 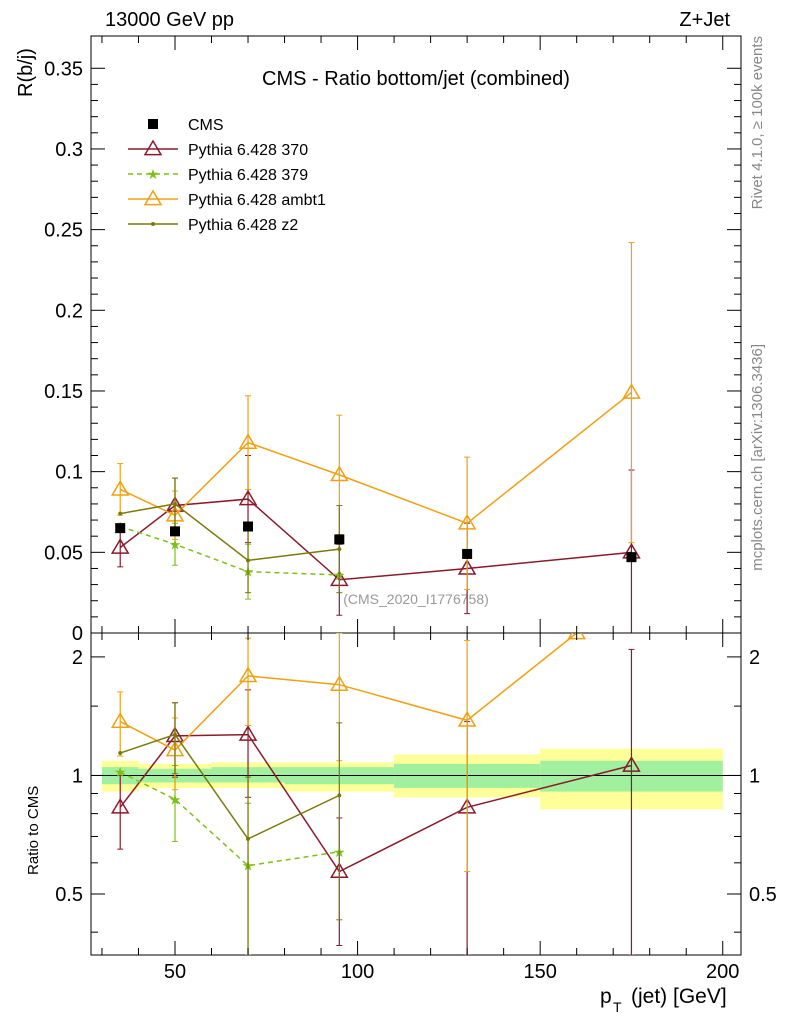 What do you see at coordinates (33, 830) in the screenshot?
I see `ratio-ylabel: Ratio to CMS` at bounding box center [33, 830].